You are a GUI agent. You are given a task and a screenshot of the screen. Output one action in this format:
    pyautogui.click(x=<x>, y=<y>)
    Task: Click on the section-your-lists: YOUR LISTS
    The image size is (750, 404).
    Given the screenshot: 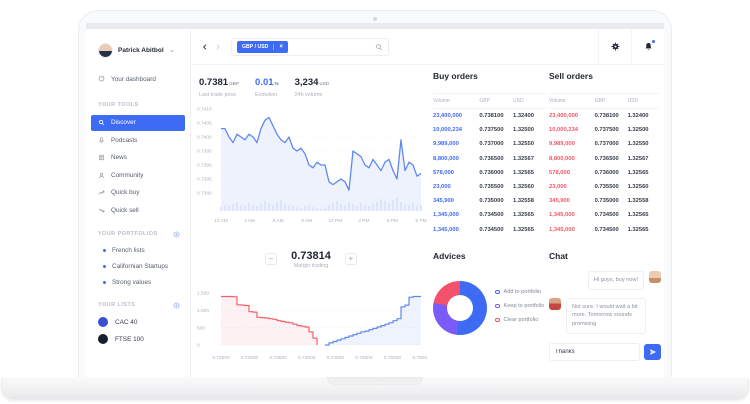 What is the action you would take?
    pyautogui.click(x=138, y=302)
    